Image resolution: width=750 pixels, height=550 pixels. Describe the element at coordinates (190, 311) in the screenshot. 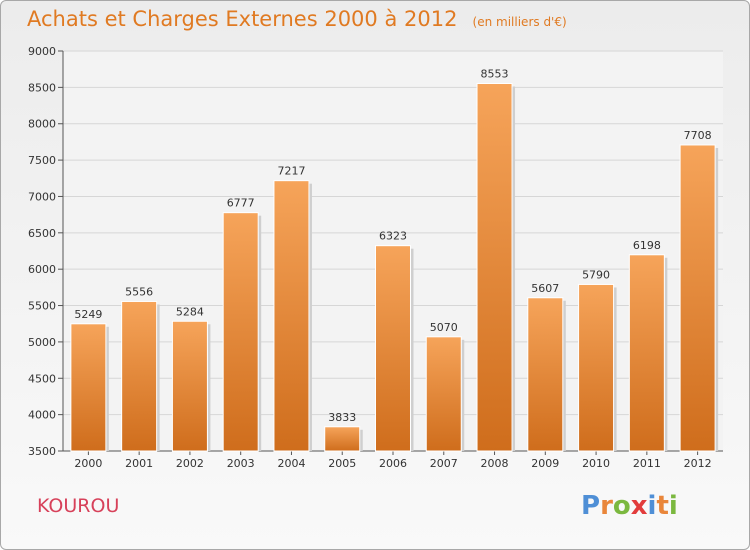

I see `data-label: 5284` at that location.